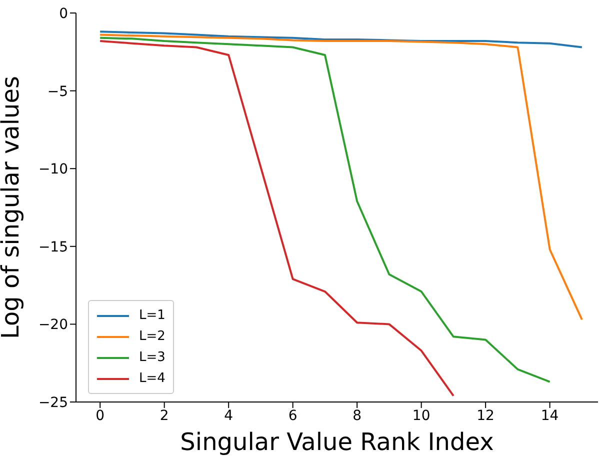 The height and width of the screenshot is (456, 600). I want to click on y-tick-label: −5, so click(57, 92).